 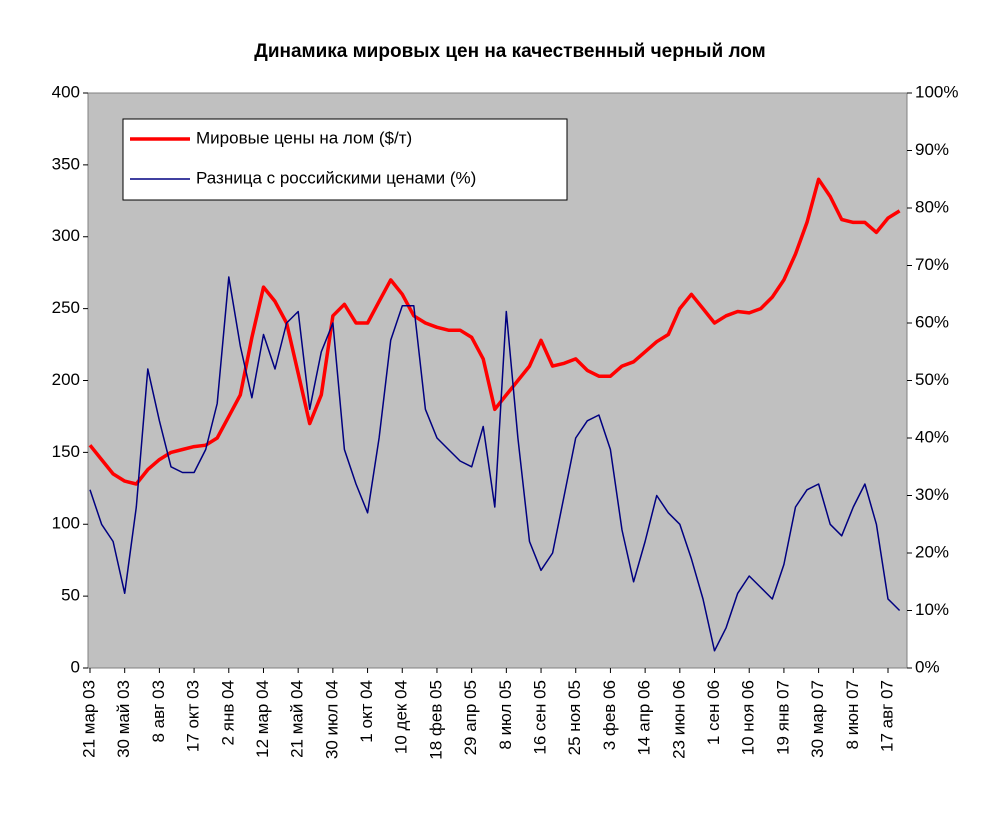 What do you see at coordinates (66, 163) in the screenshot?
I see `y-tick-label: 350` at bounding box center [66, 163].